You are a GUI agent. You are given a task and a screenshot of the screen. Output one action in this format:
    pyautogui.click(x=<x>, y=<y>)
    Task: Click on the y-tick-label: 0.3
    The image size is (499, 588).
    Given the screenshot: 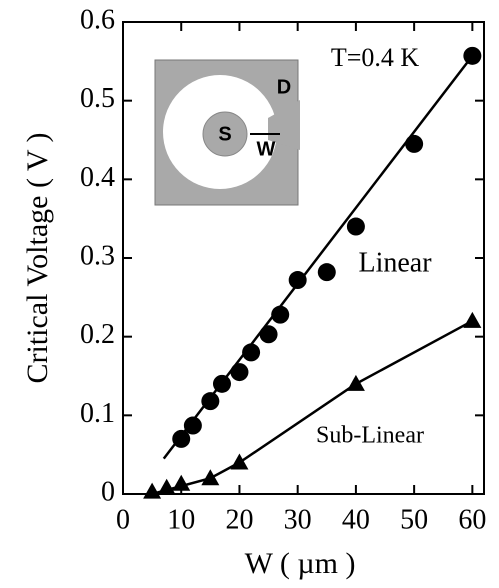 What is the action you would take?
    pyautogui.click(x=97, y=255)
    